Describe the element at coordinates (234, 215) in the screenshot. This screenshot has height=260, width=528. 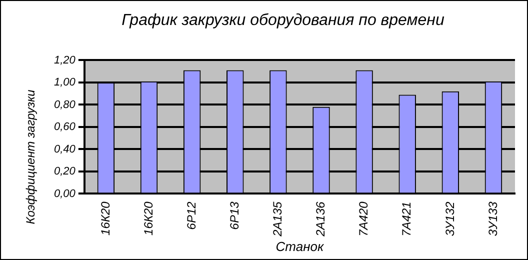
I see `x-tick-label: 6Р13` at that location.